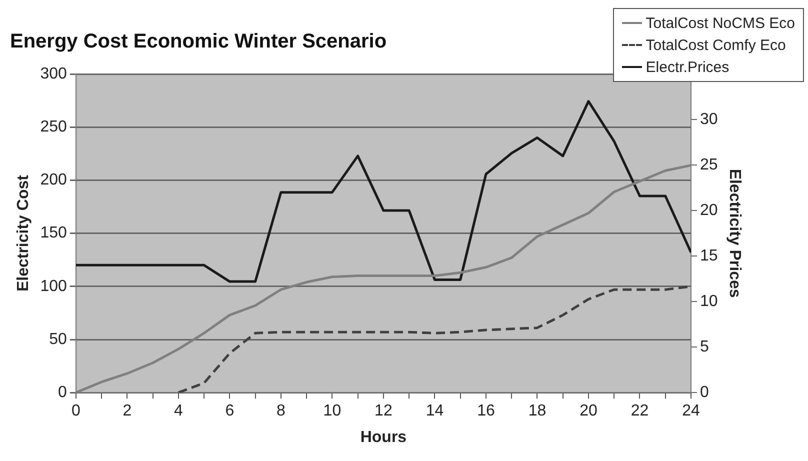  I want to click on y-tick-label: 150, so click(53, 233).